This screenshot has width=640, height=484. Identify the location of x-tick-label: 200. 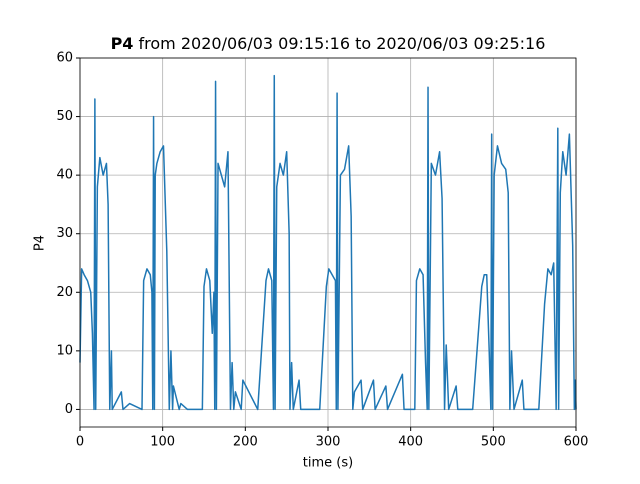
(245, 442).